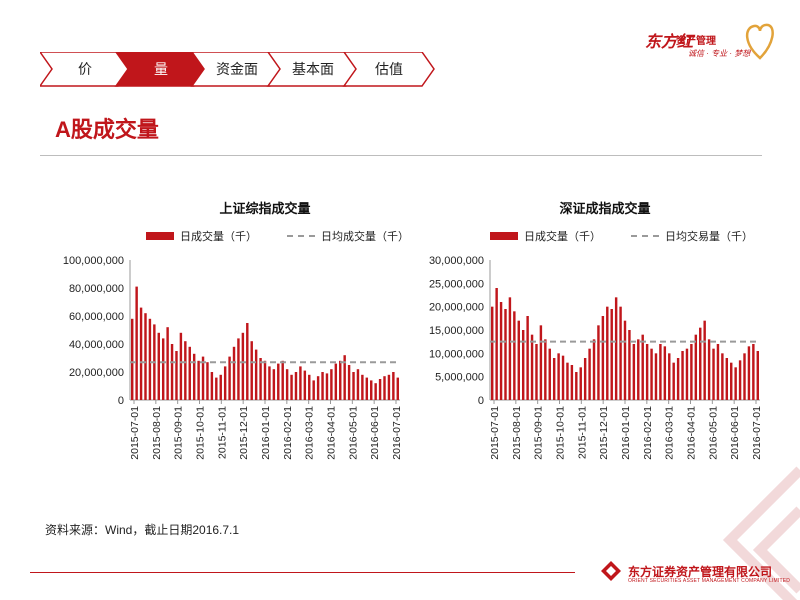 This screenshot has height=600, width=800. What do you see at coordinates (709, 237) in the screenshot?
I see `legend-line-label: 日均交易量（千）` at bounding box center [709, 237].